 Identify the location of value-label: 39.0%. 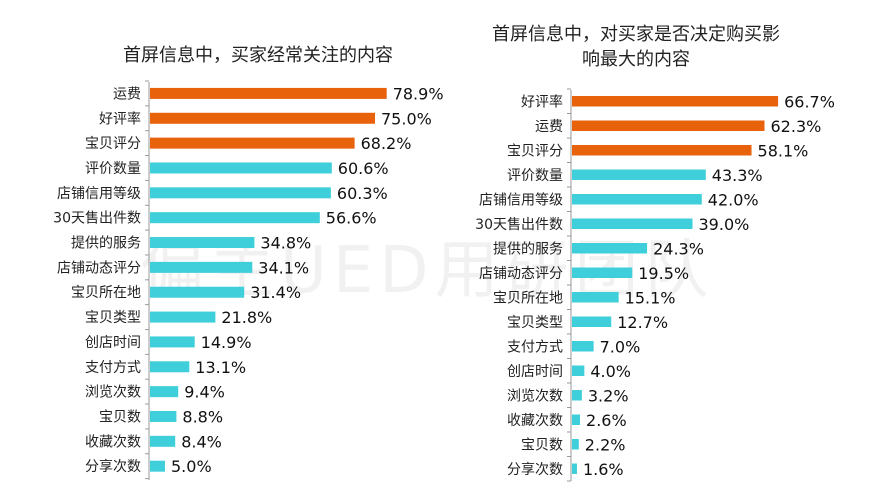
(724, 224).